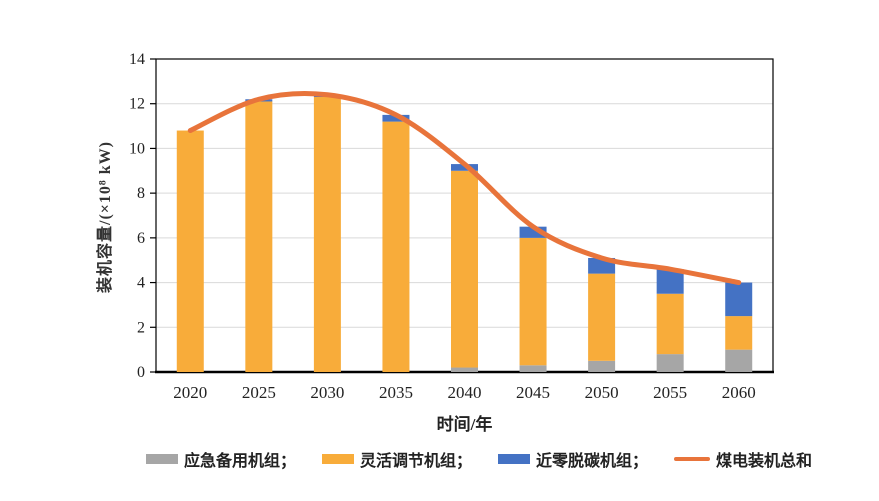  What do you see at coordinates (162, 459) in the screenshot?
I see `gray-bar-swatch-icon` at bounding box center [162, 459].